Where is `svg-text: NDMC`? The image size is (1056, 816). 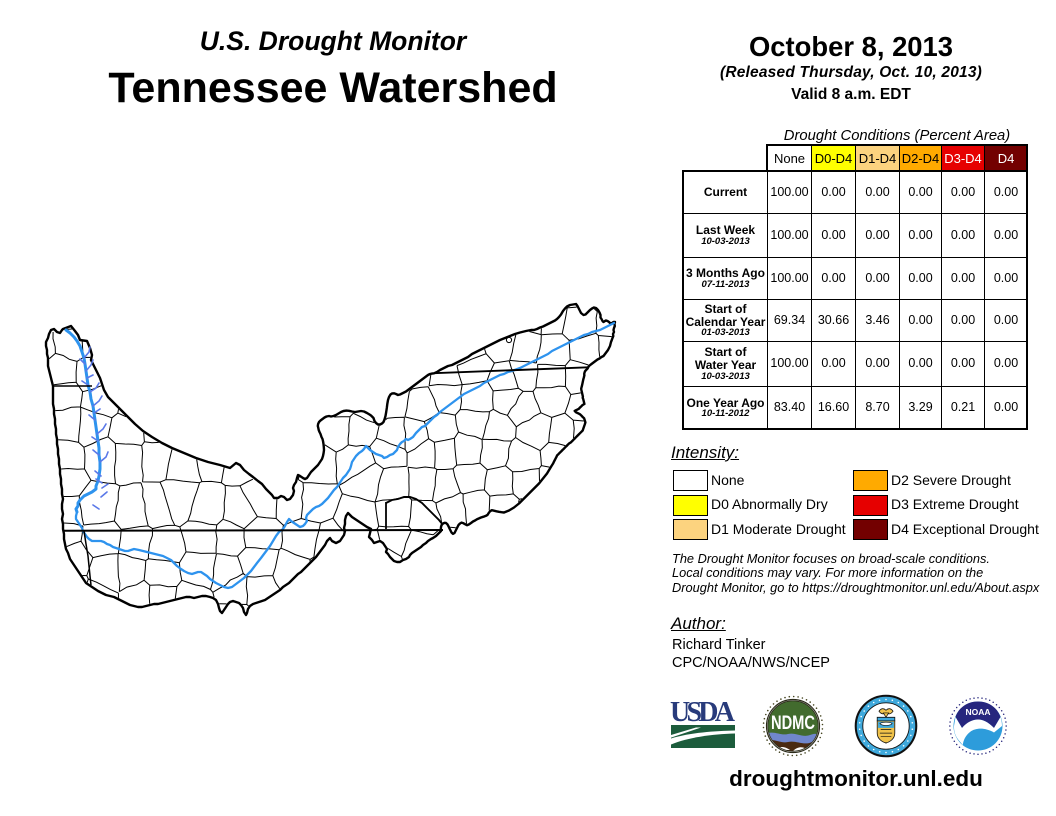
svg-text: NDMC is located at coordinates (793, 723).